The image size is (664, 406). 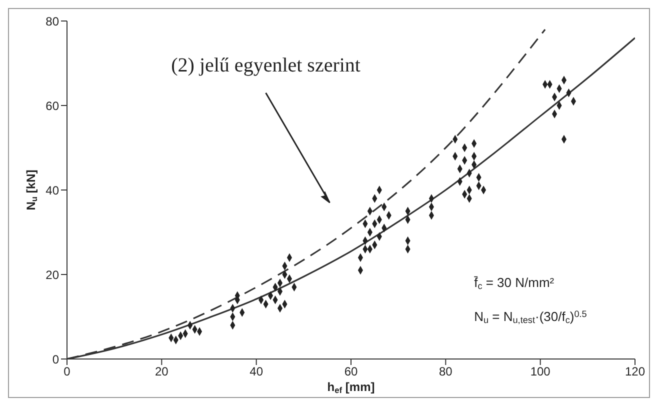 What do you see at coordinates (53, 190) in the screenshot?
I see `y-tick-label: 40` at bounding box center [53, 190].